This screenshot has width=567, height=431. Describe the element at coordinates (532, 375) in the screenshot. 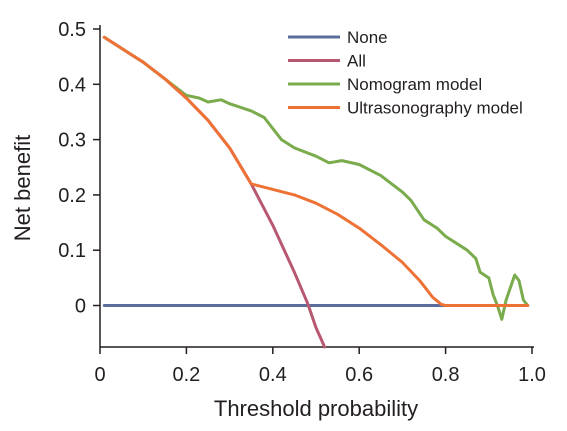

I see `x-tick-label: 1.0` at that location.